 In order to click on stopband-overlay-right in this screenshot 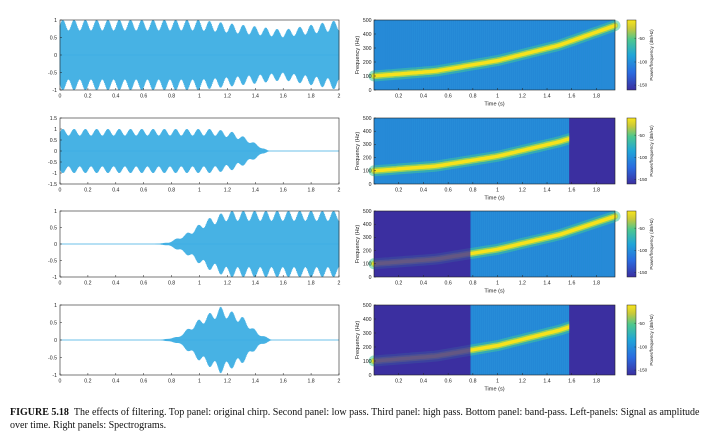, I will do `click(592, 340)`.